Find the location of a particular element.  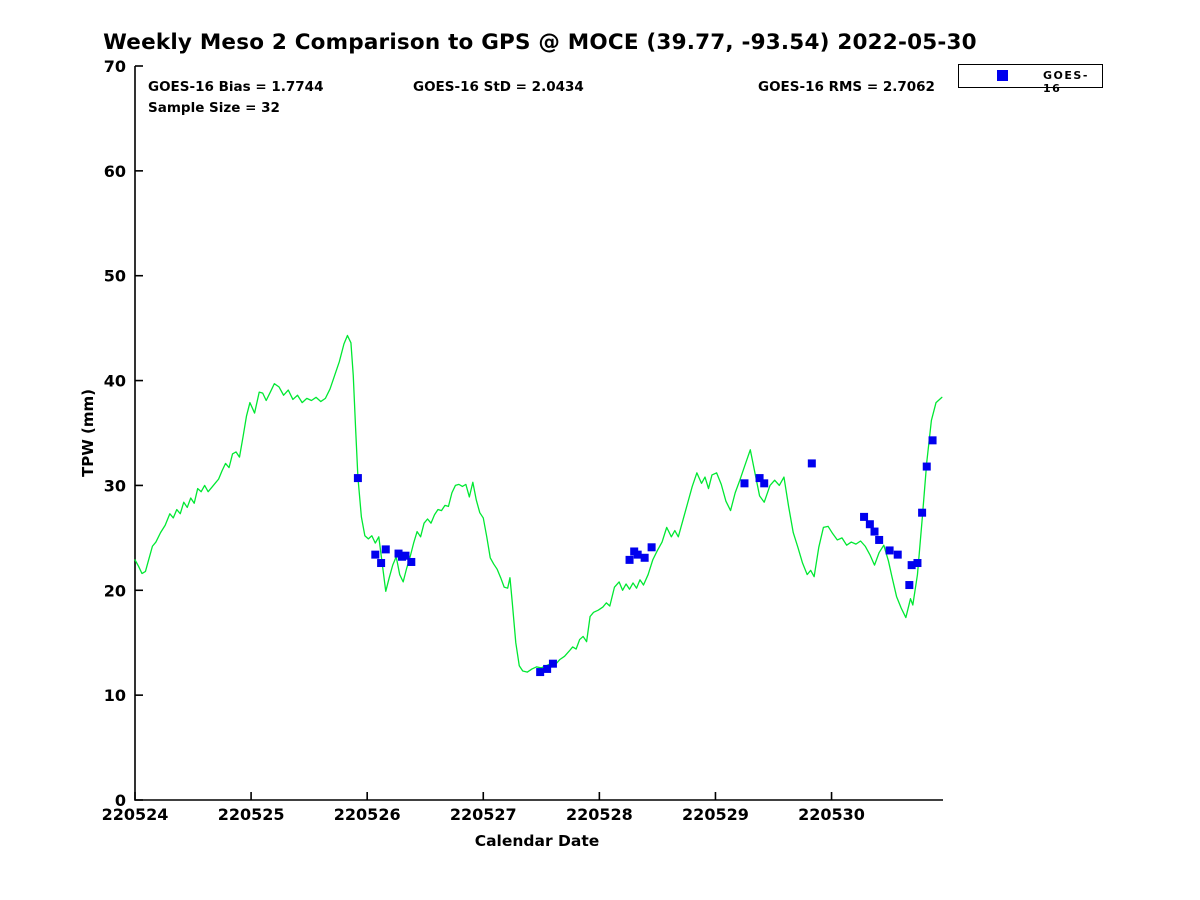

x-tick-label: 220526 is located at coordinates (367, 814).